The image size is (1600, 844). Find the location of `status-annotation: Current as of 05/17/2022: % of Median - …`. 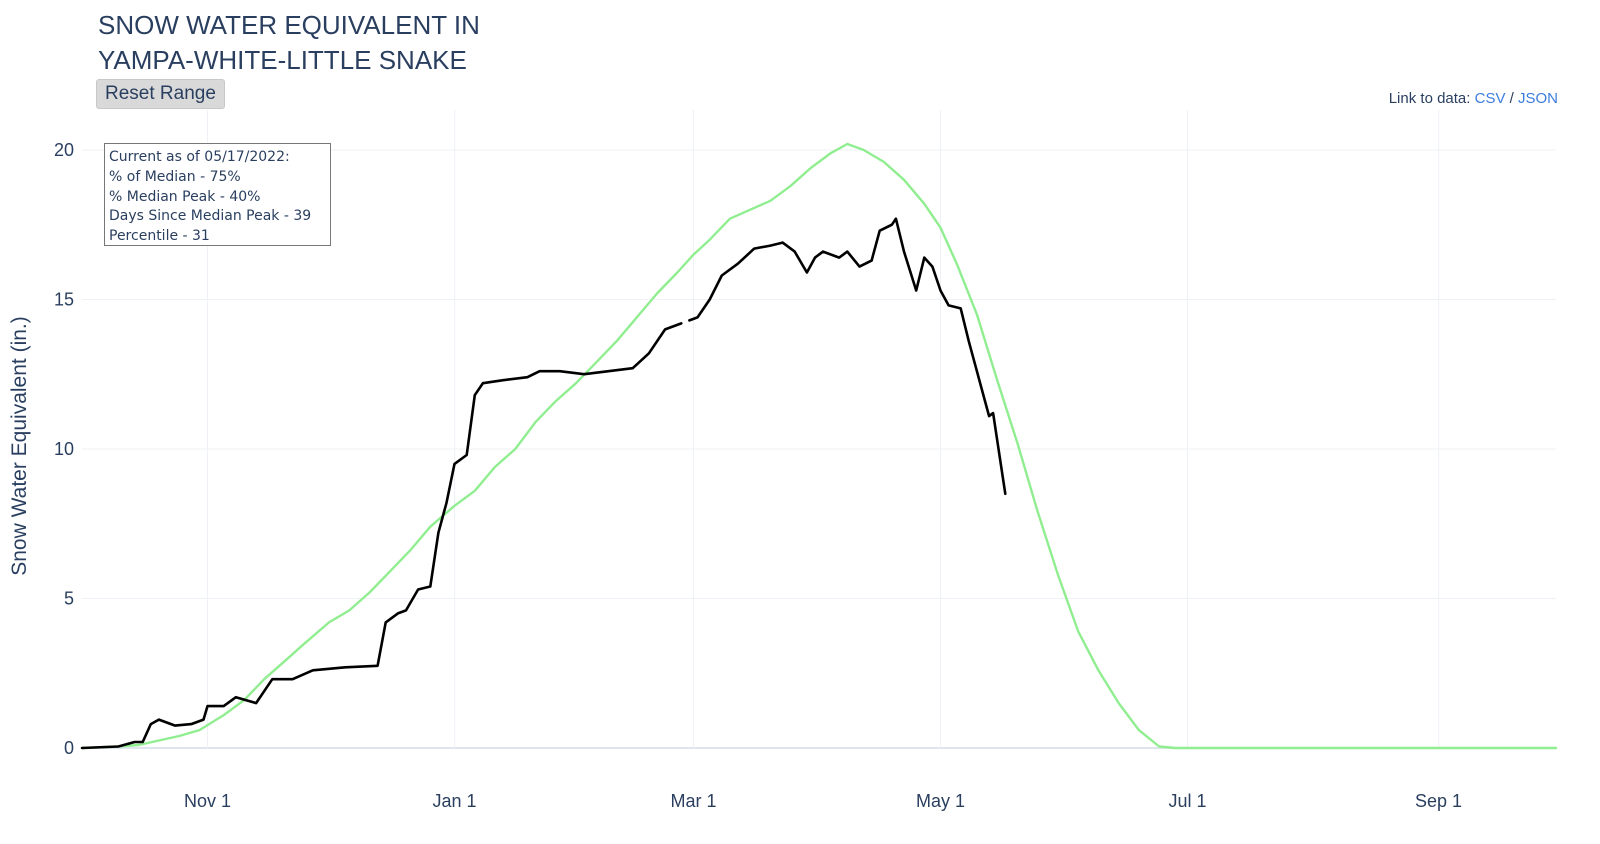

status-annotation: Current as of 05/17/2022: % of Median - … is located at coordinates (217, 194).